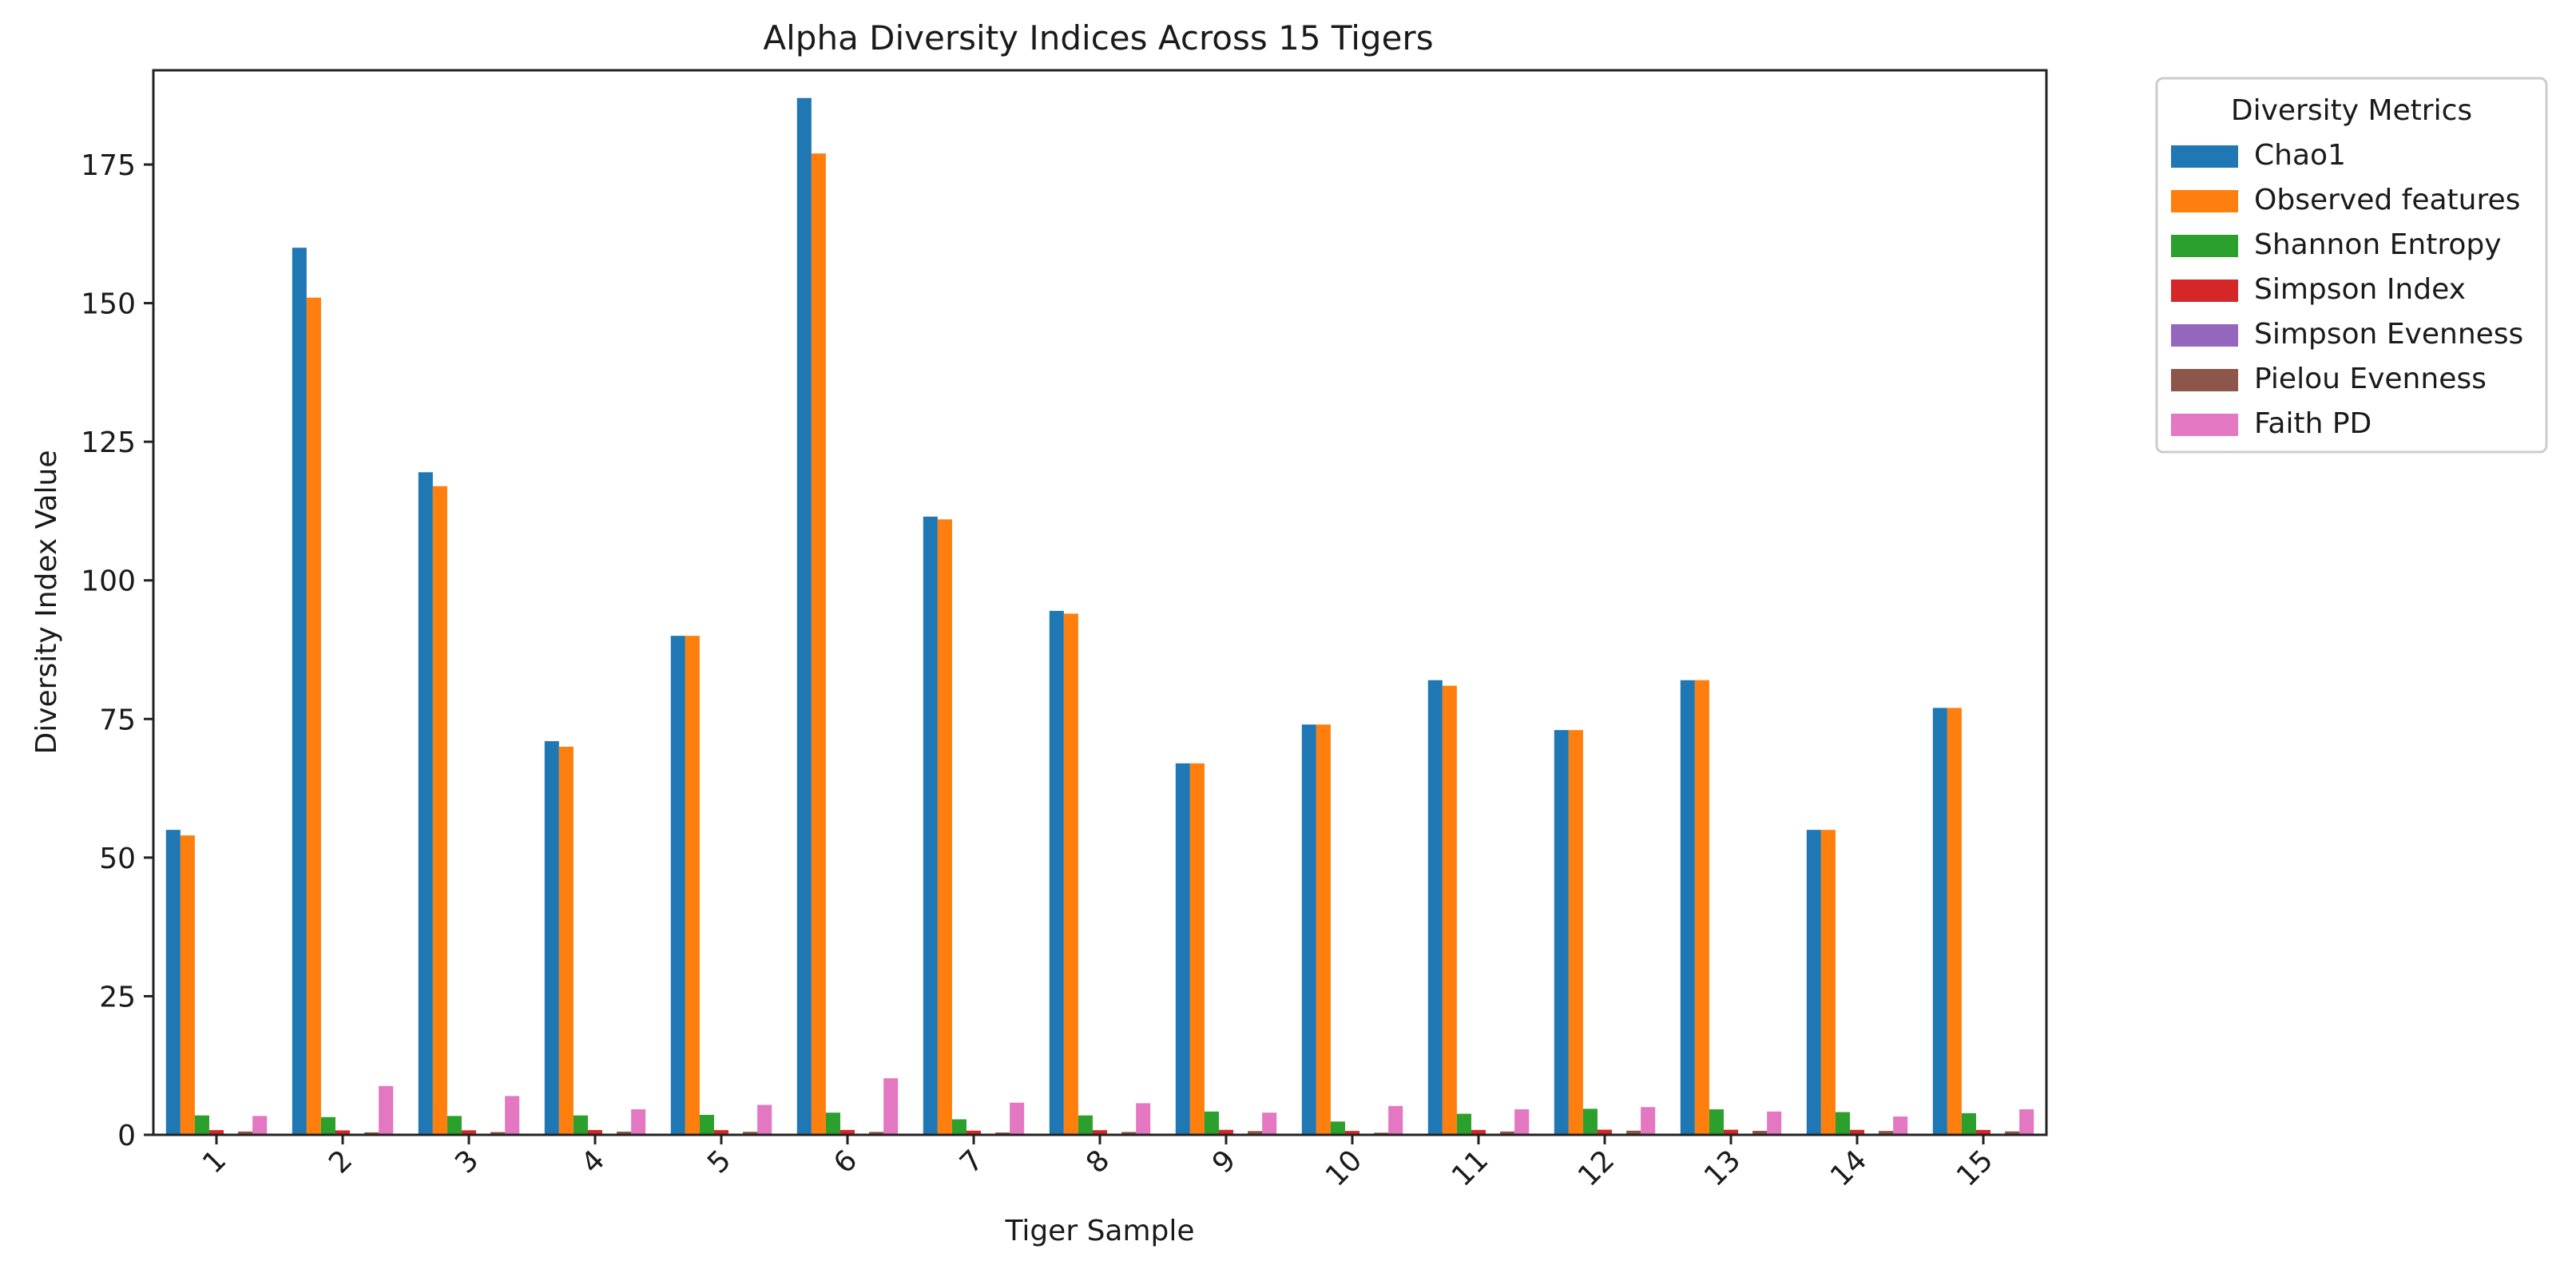  What do you see at coordinates (1098, 38) in the screenshot?
I see `chart-title: Alpha Diversity Indices Across 15 Tigers` at bounding box center [1098, 38].